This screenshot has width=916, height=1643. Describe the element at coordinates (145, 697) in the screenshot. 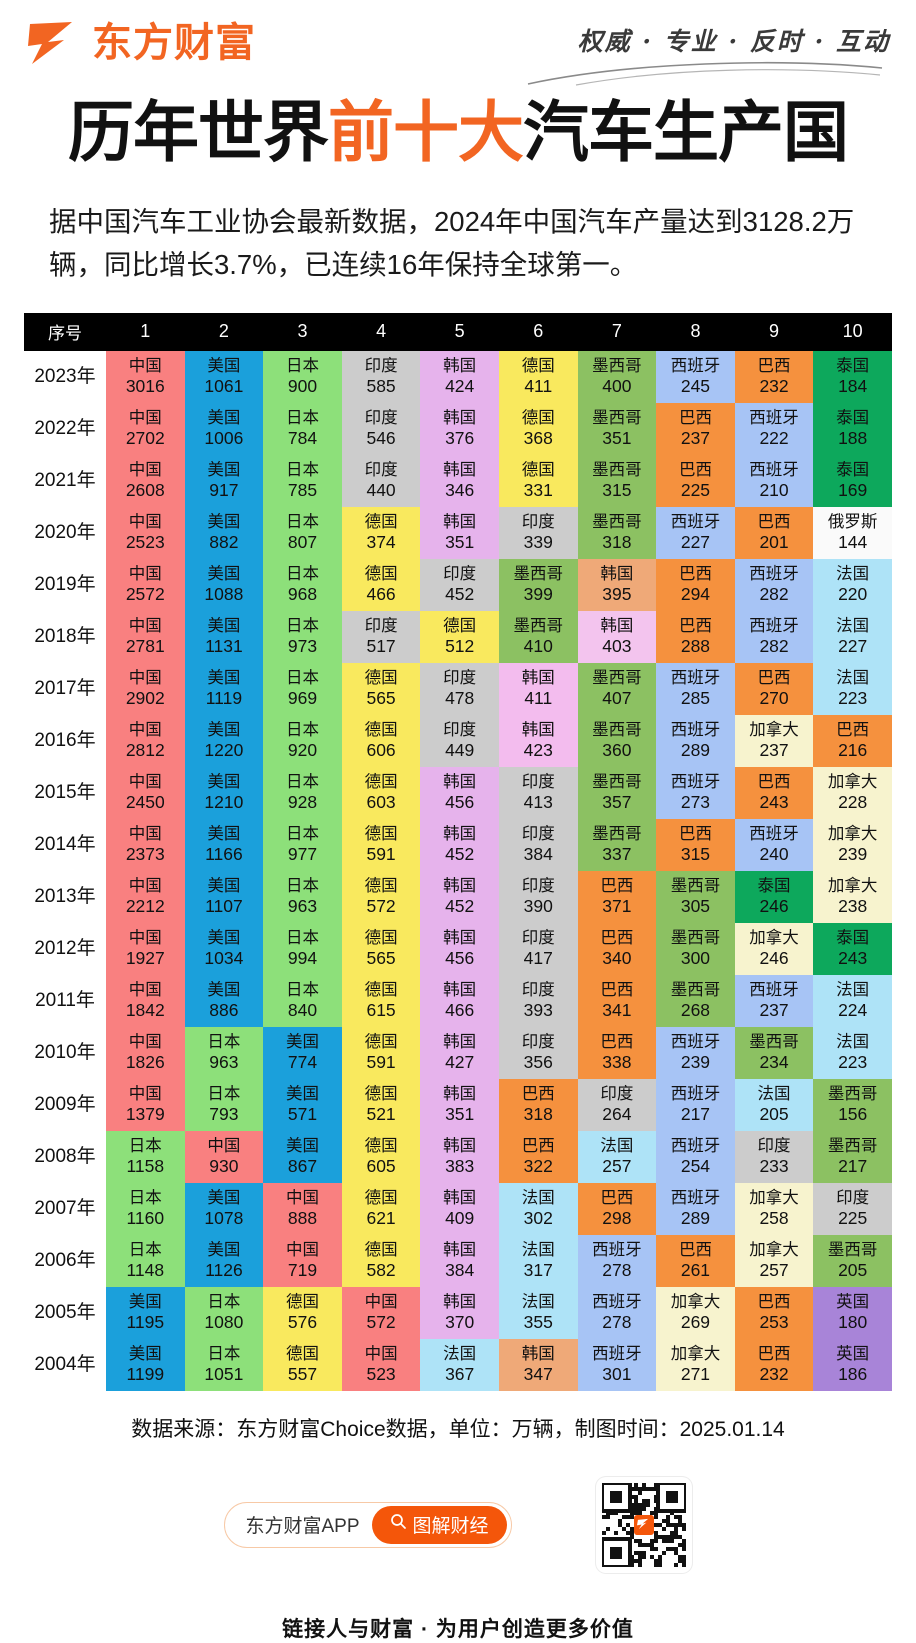

I see `cell-value: 2902` at that location.